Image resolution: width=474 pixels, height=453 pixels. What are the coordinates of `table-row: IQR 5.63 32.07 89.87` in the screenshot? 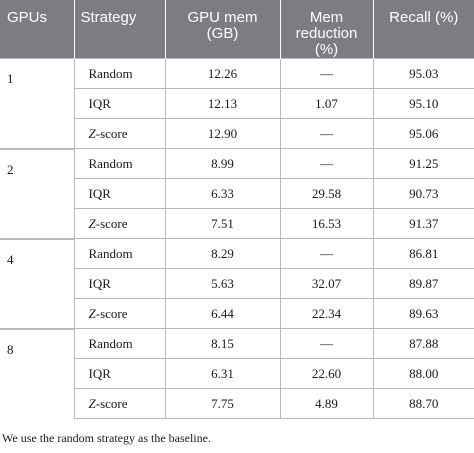 It's located at (237, 283).